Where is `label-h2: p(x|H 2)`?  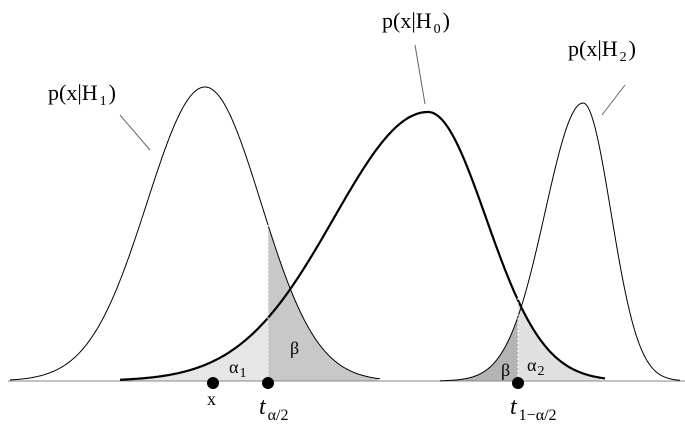 label-h2: p(x|H 2) is located at coordinates (602, 50).